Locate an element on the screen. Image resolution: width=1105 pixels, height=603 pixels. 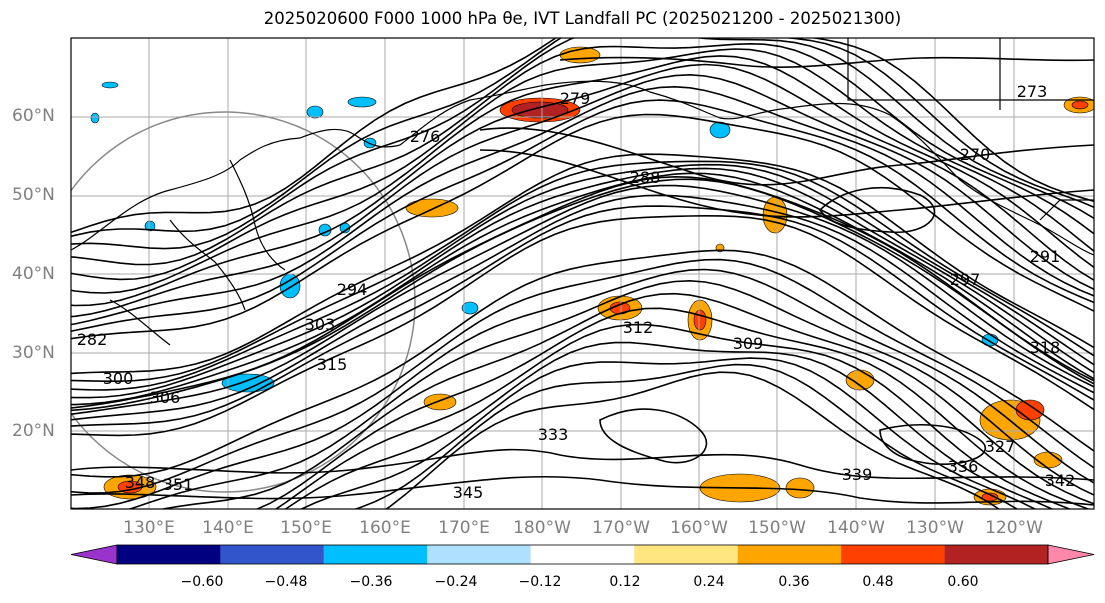
colorbar-bins is located at coordinates (582, 554).